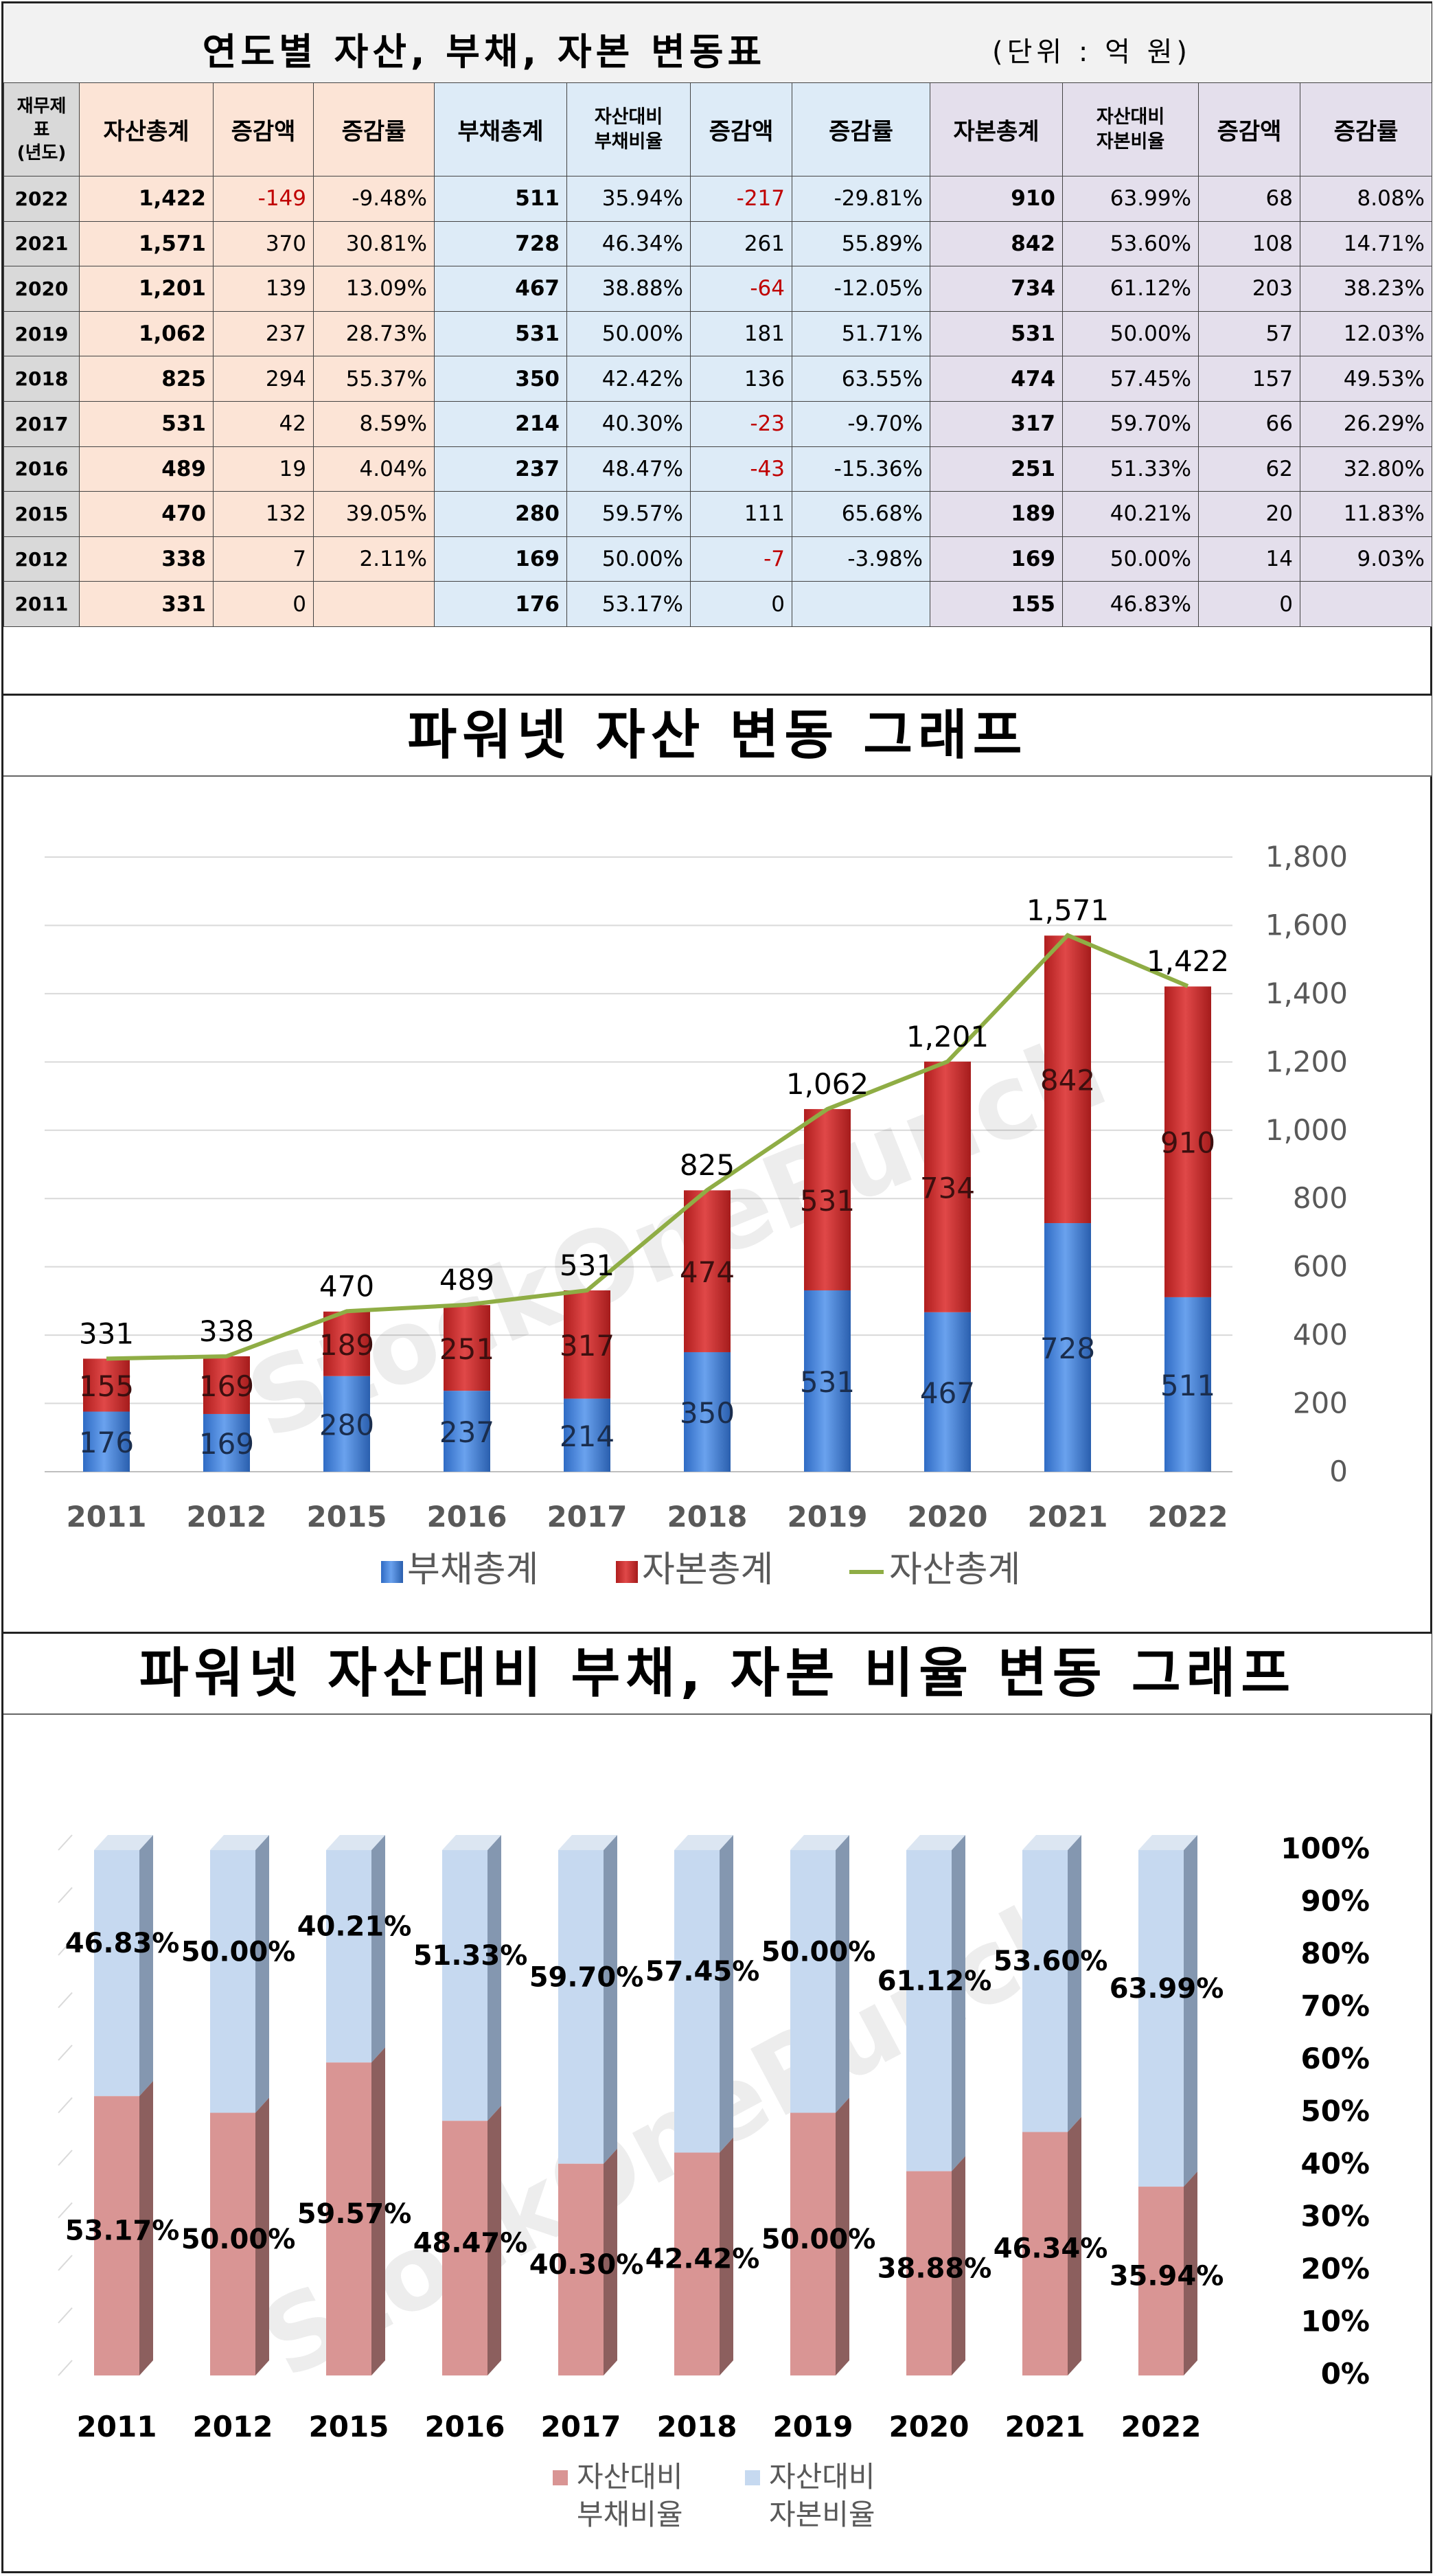  Describe the element at coordinates (741, 604) in the screenshot. I see `cell-debt-chg: 0` at that location.